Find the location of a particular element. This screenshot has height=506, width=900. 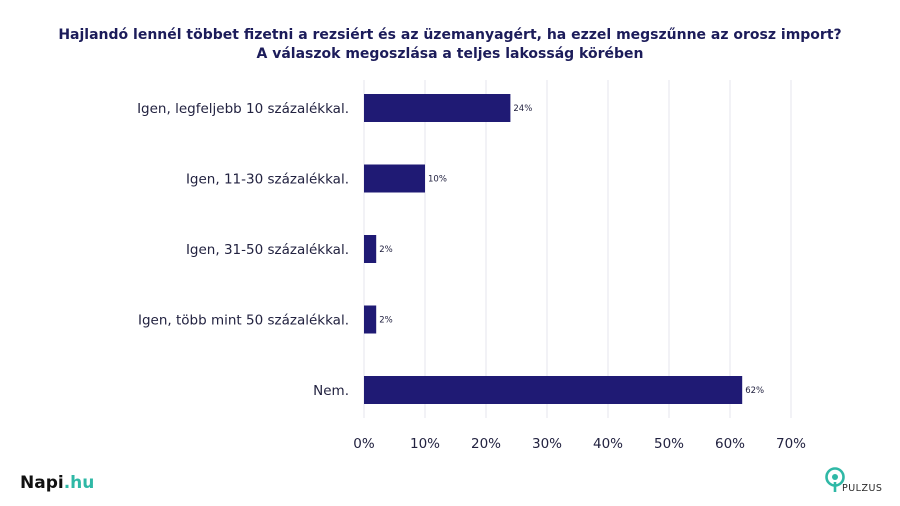

bar-data-label: 24% is located at coordinates (522, 109).